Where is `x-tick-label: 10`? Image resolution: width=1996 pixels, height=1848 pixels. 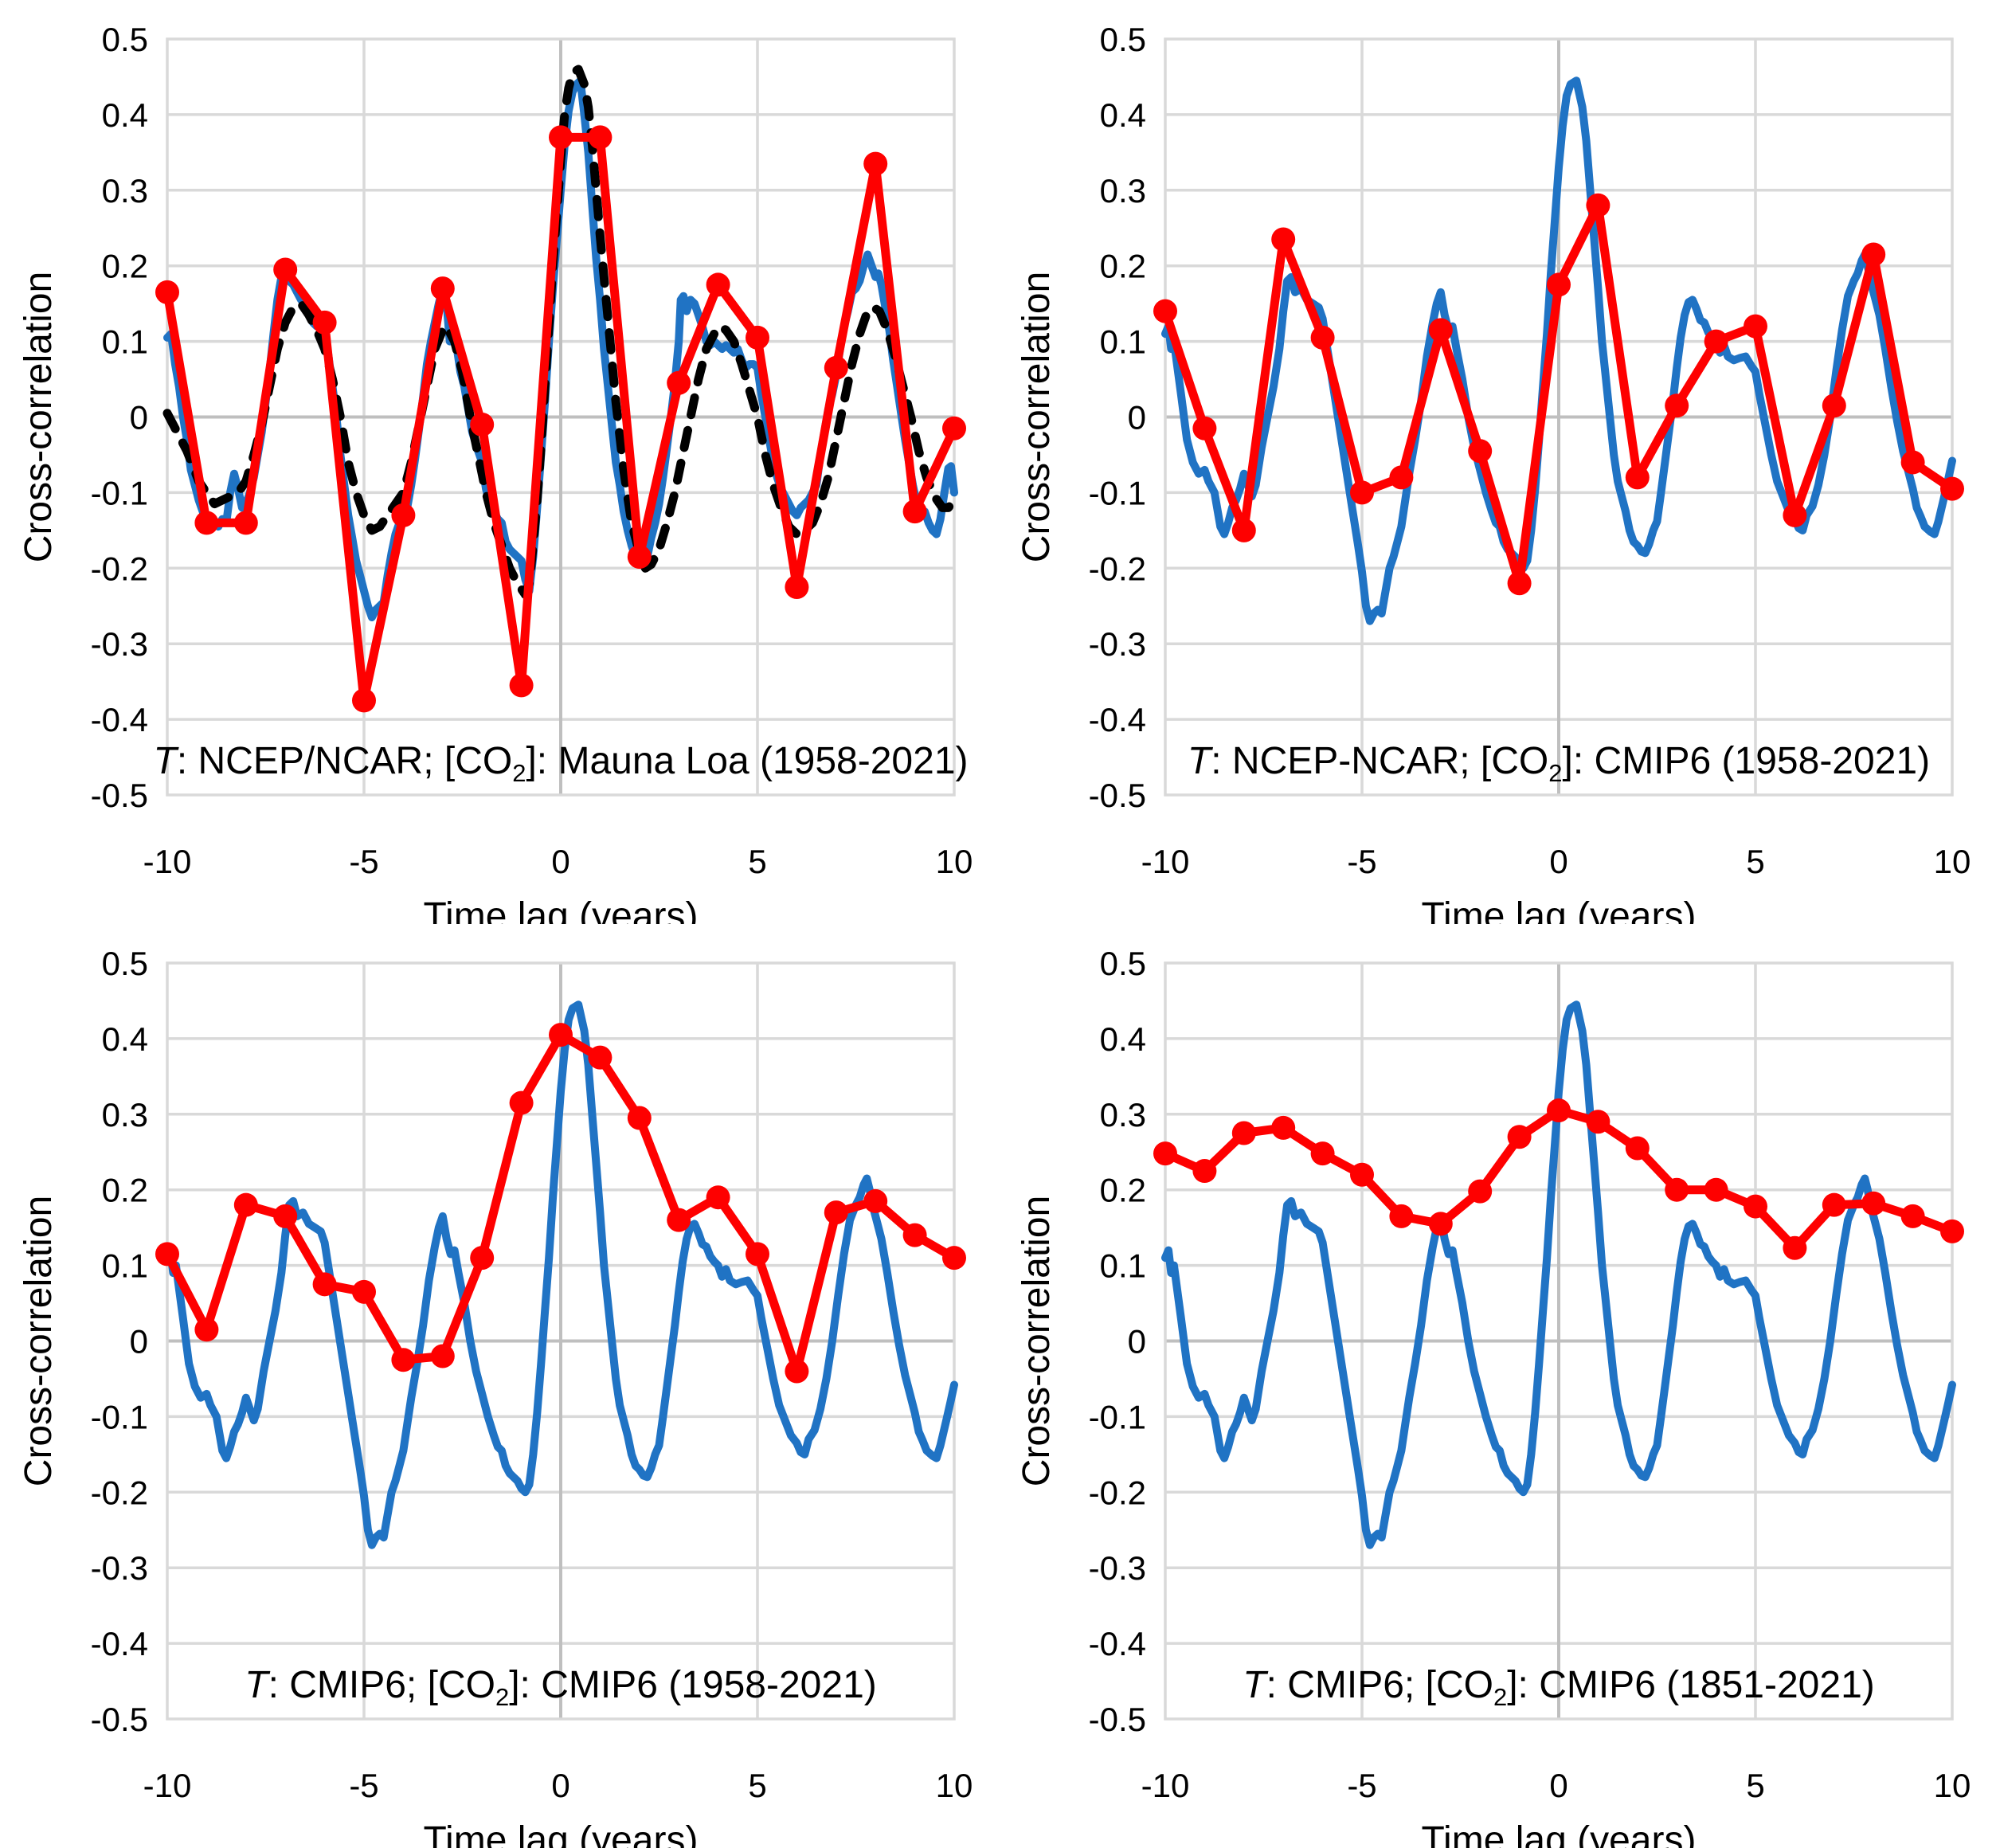
x-tick-label: 10 is located at coordinates (1952, 1785).